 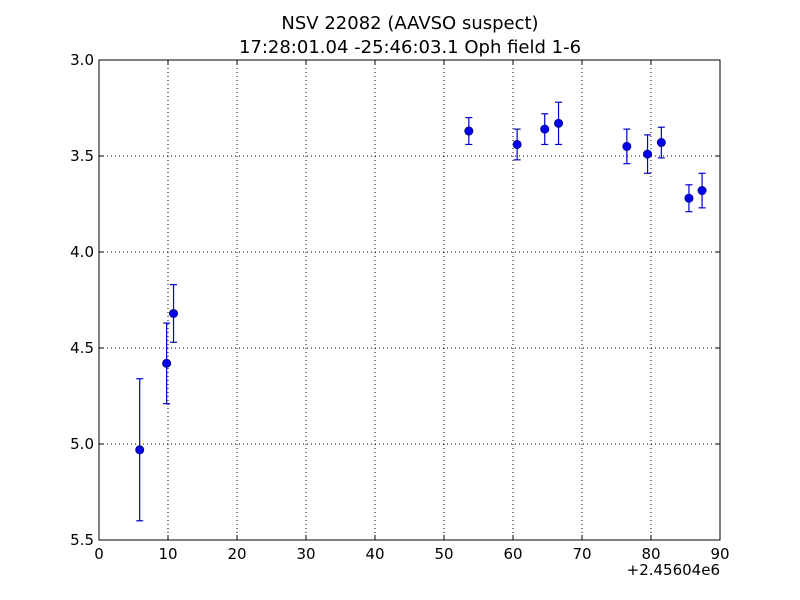 I want to click on y-tick-label: 4.0, so click(x=82, y=252).